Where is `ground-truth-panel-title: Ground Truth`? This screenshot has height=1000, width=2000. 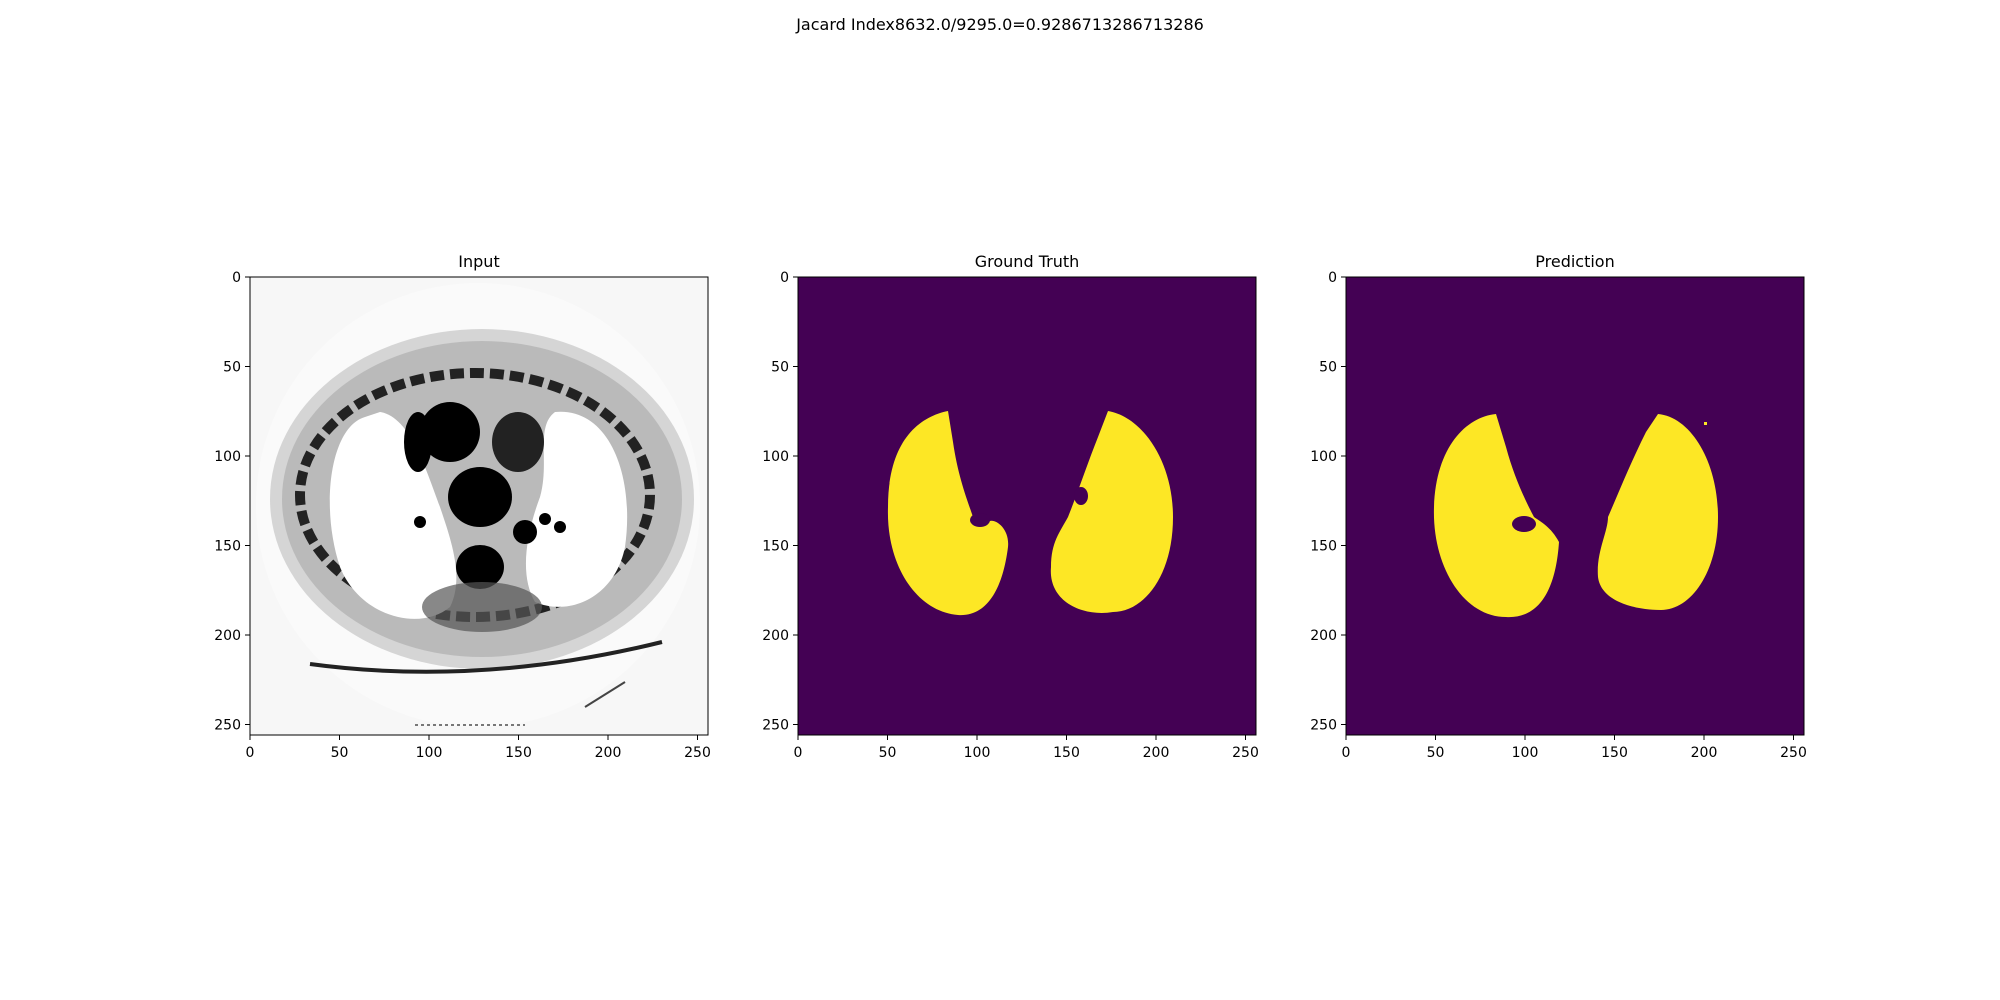 ground-truth-panel-title: Ground Truth is located at coordinates (1027, 261).